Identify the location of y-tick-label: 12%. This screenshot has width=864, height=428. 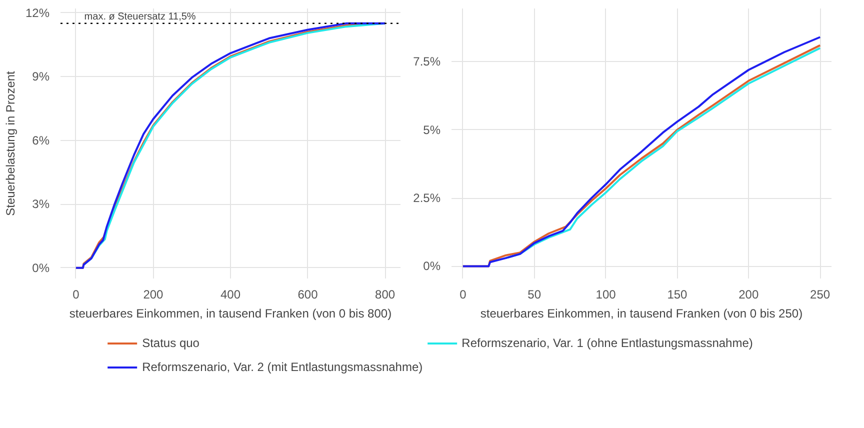
(37, 13).